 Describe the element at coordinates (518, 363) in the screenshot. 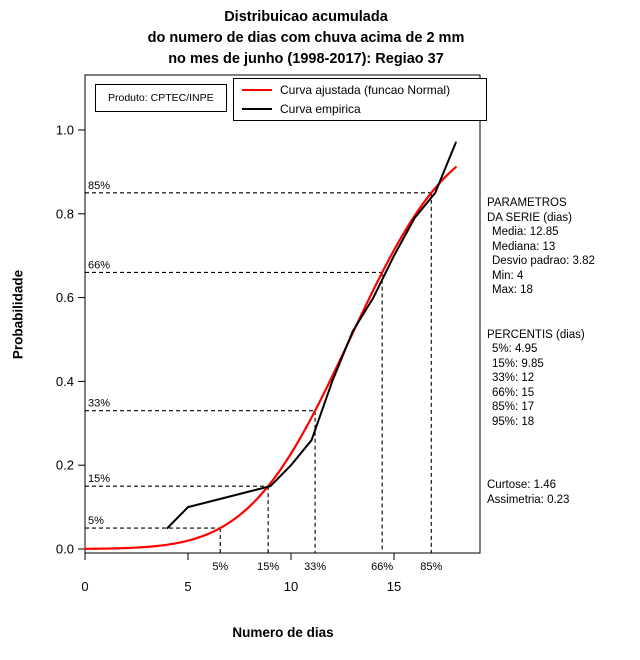

I see `percentil-15: 15%: 9.85` at that location.